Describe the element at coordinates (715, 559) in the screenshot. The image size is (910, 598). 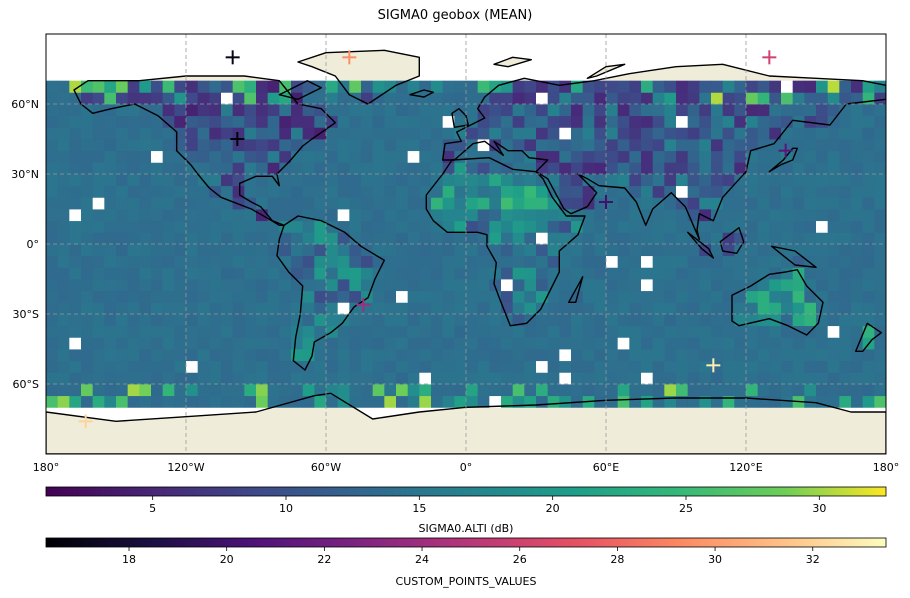
I see `colorbar-tick-label: 30` at that location.